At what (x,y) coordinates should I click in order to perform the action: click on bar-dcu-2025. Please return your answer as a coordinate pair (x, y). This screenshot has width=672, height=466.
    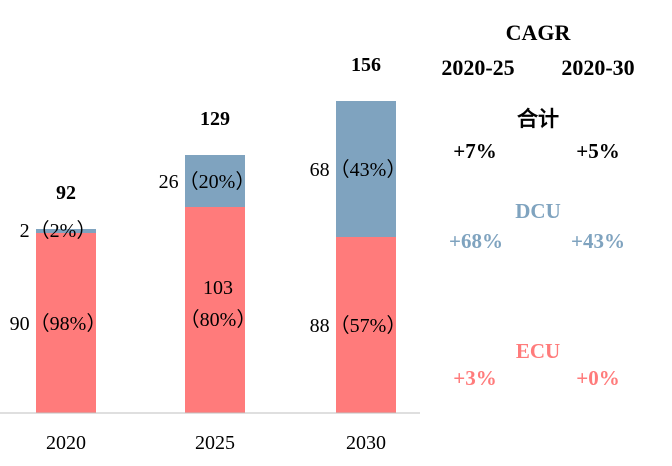
    Looking at the image, I should click on (215, 181).